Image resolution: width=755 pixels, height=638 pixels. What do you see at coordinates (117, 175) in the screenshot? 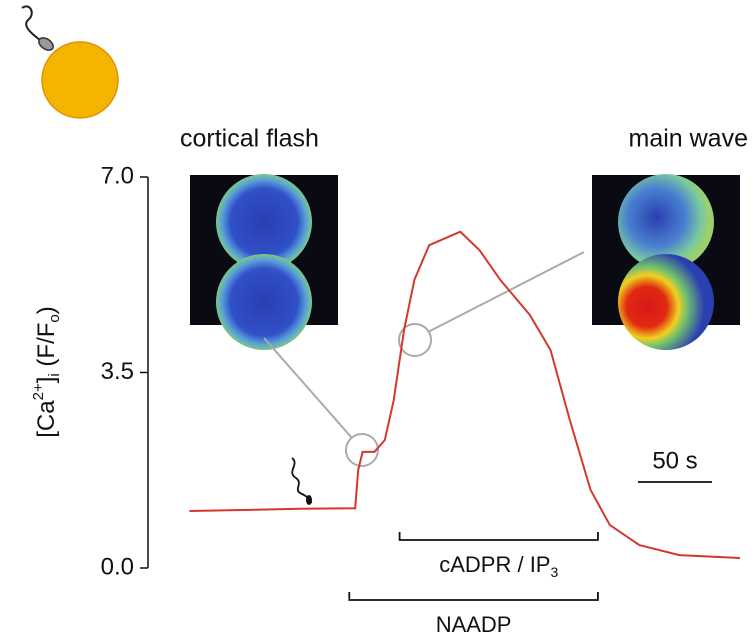
I see `y-tick-label: 7.0` at bounding box center [117, 175].